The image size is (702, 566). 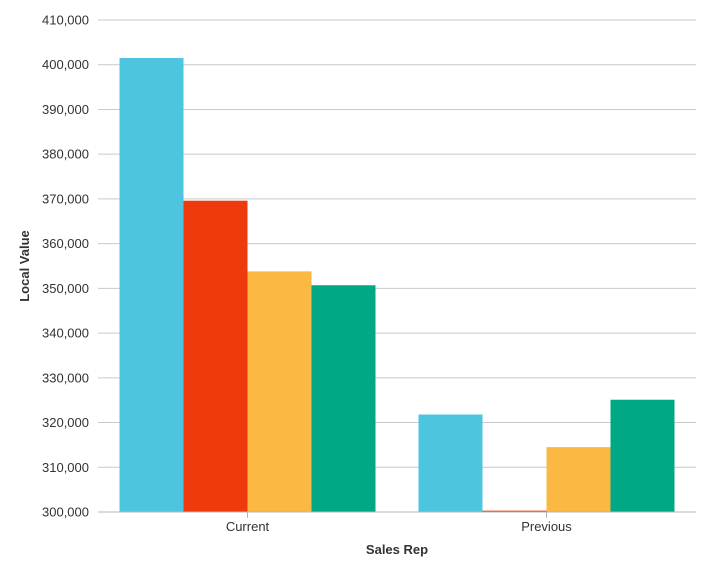 What do you see at coordinates (65, 198) in the screenshot?
I see `y-tick-label: 370,000` at bounding box center [65, 198].